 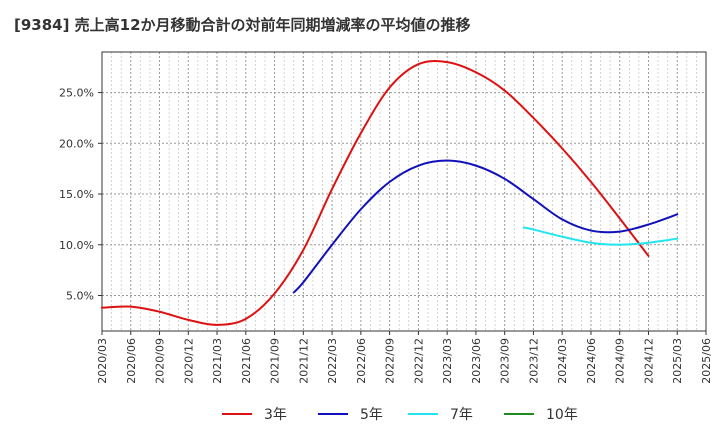 I want to click on x-tick-label: 2025/03, so click(x=677, y=361).